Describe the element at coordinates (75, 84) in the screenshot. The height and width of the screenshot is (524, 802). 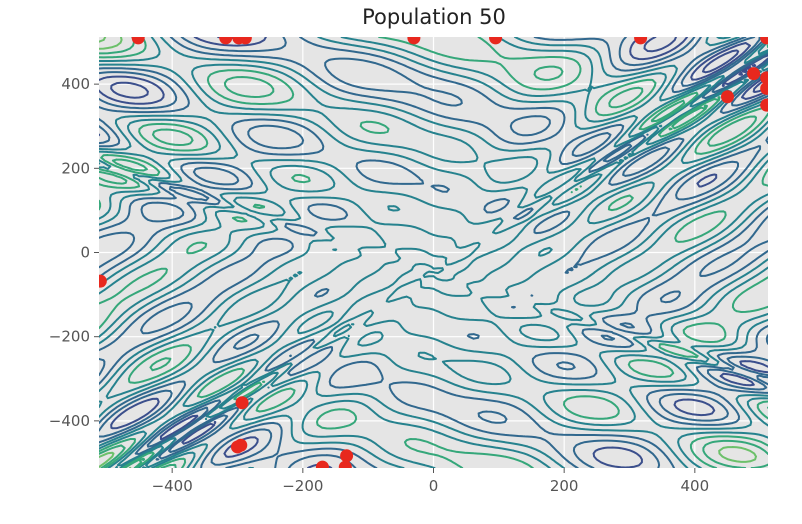
I see `y-tick-label: 400` at that location.